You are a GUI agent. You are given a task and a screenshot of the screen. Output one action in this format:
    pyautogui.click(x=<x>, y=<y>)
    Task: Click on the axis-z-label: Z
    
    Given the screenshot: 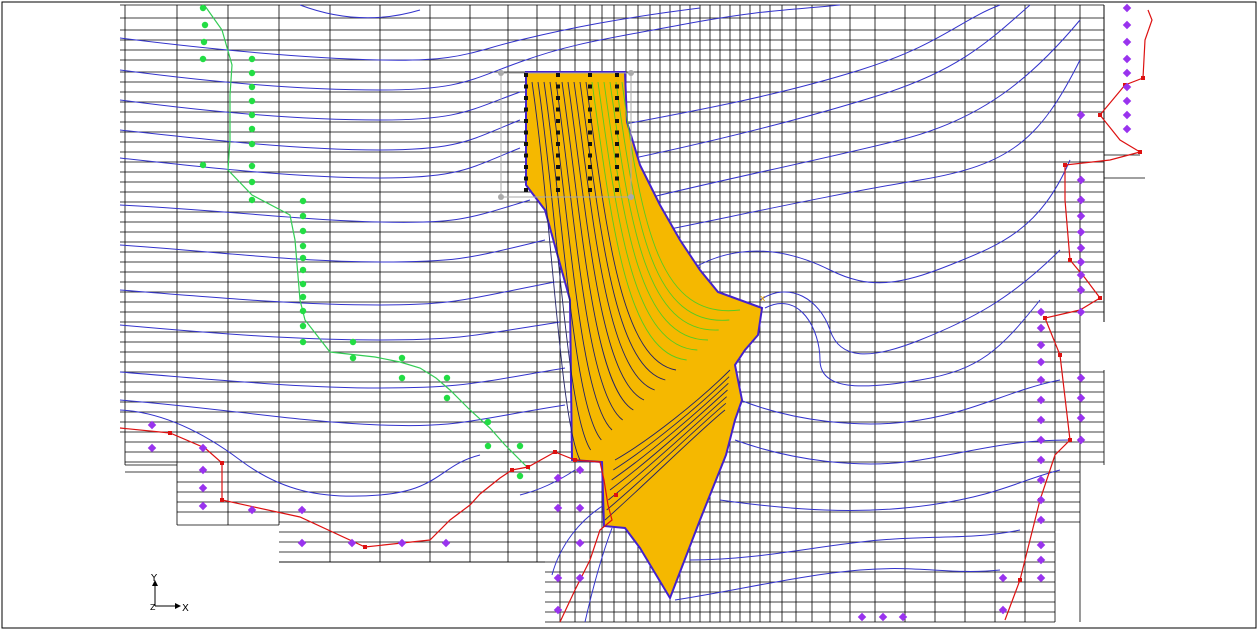 What is the action you would take?
    pyautogui.click(x=153, y=607)
    